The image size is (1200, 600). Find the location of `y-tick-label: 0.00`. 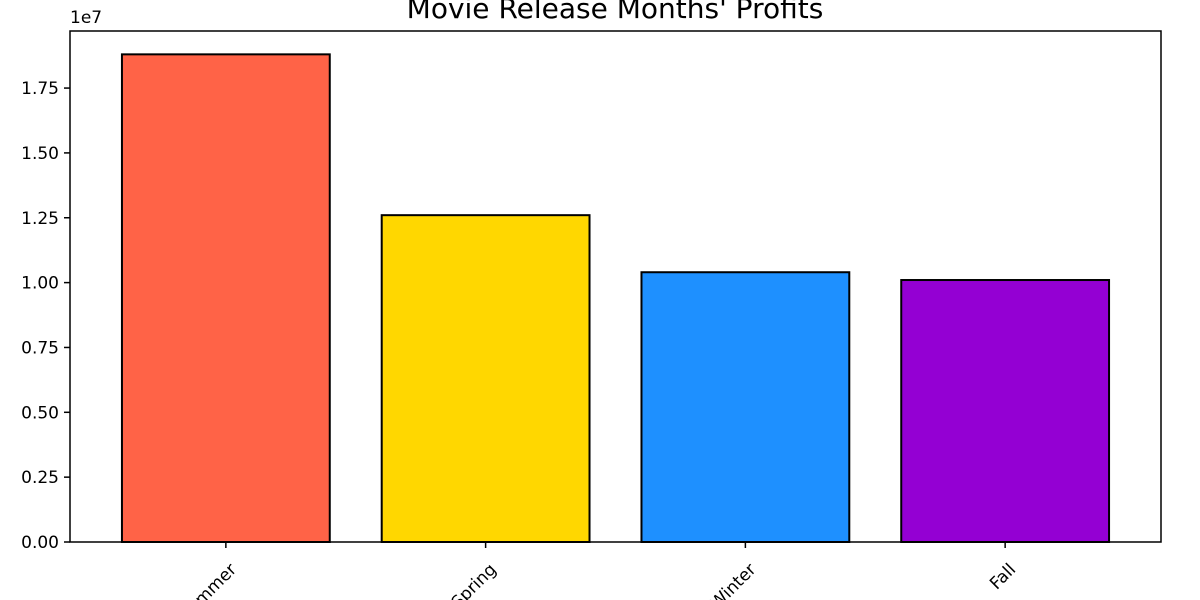

y-tick-label: 0.00 is located at coordinates (40, 543).